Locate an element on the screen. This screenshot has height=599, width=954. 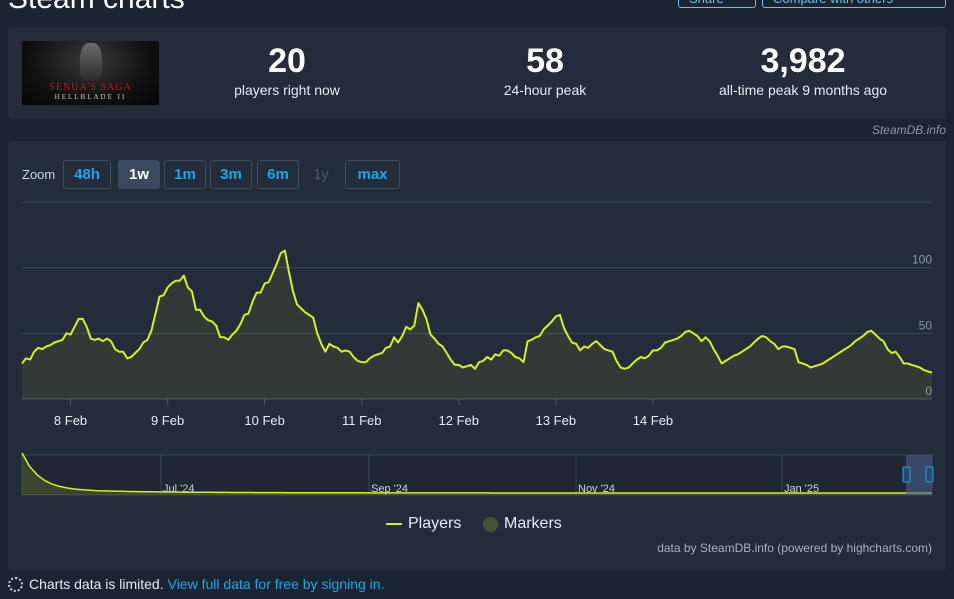
compare-button: Compare with others is located at coordinates (854, 4).